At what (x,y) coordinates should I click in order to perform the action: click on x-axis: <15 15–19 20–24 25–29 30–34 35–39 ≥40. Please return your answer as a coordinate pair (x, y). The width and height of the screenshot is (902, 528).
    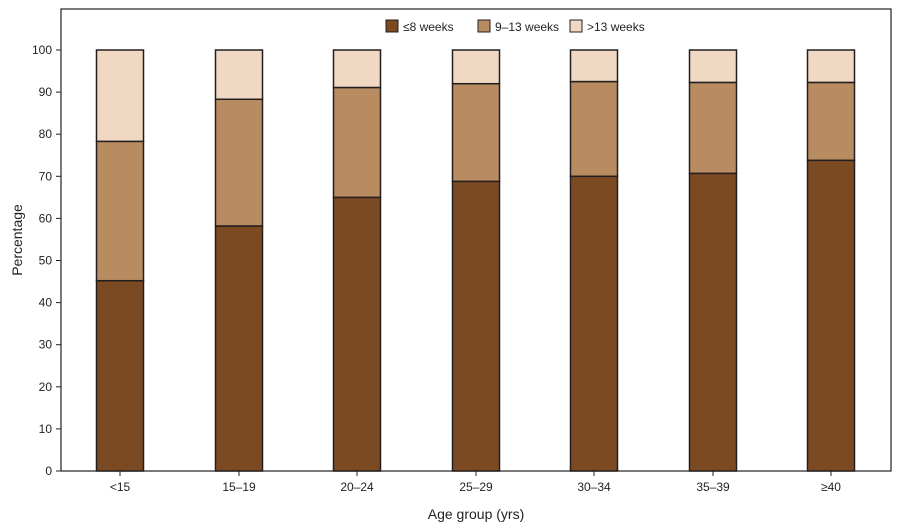
    Looking at the image, I should click on (475, 482).